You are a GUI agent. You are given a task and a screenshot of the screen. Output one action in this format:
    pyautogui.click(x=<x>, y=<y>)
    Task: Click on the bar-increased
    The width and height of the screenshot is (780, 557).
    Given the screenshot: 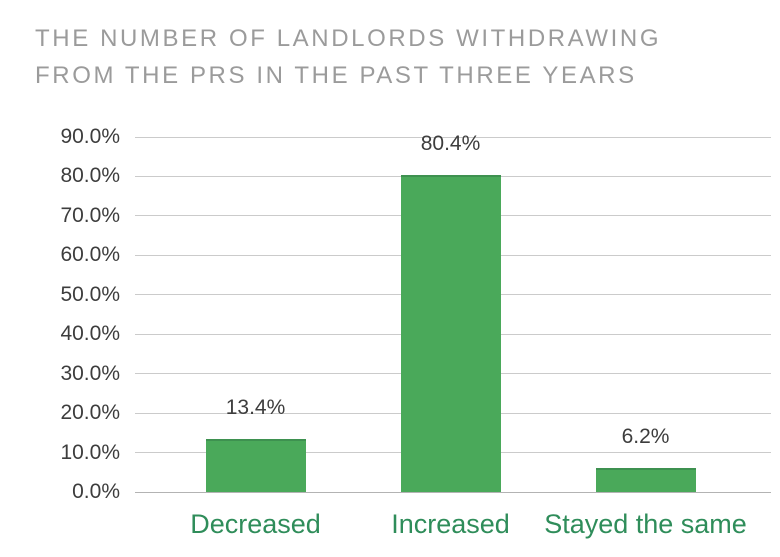 What is the action you would take?
    pyautogui.click(x=450, y=333)
    